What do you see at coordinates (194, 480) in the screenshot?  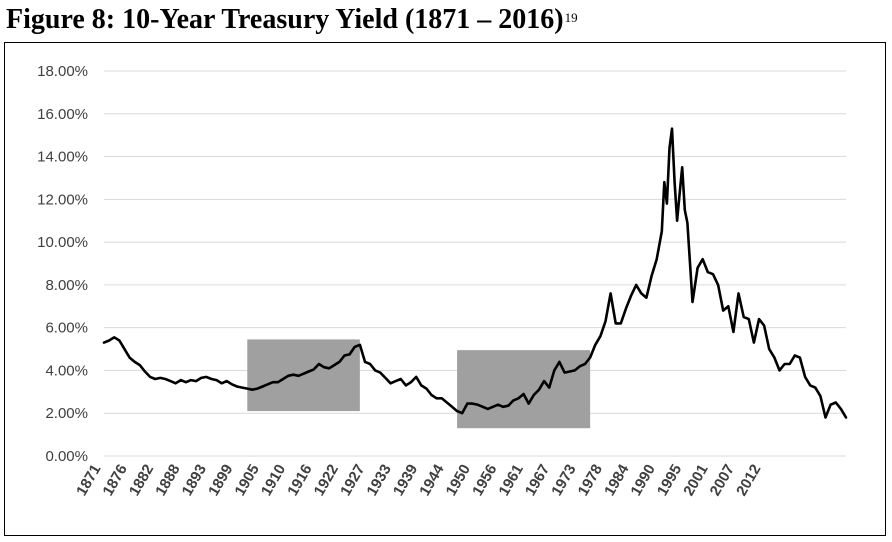 I see `x-tick-label: 1893` at bounding box center [194, 480].